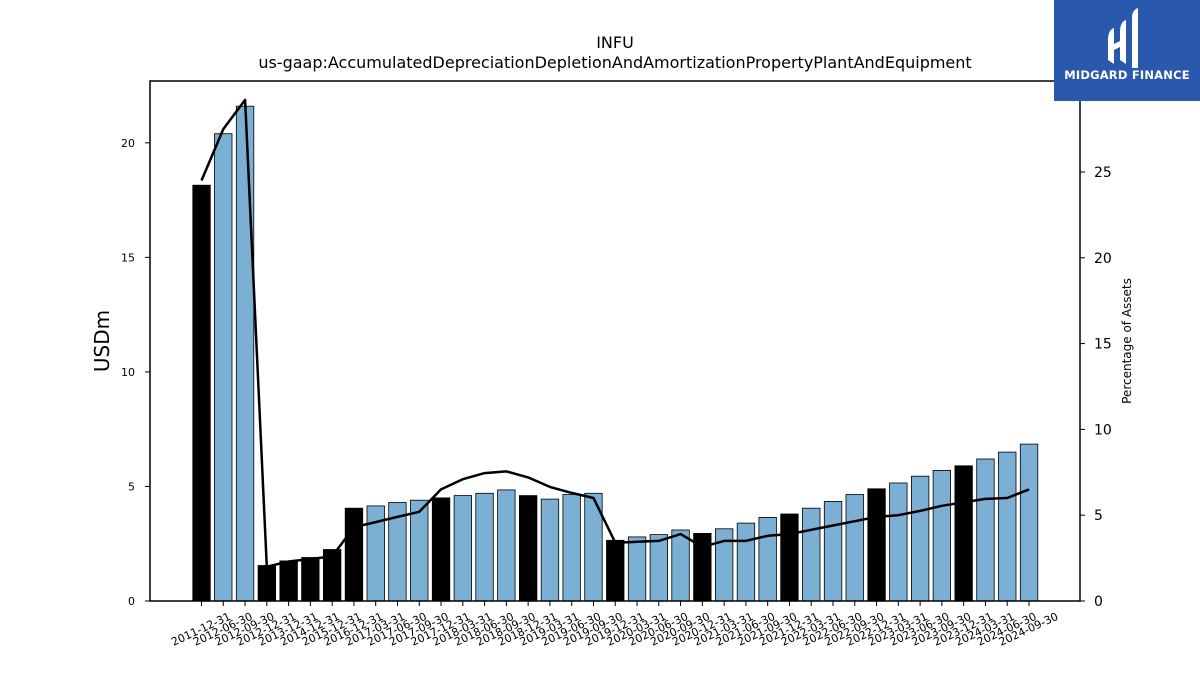 Image resolution: width=1200 pixels, height=675 pixels. I want to click on y-tick-label: 15, so click(128, 257).